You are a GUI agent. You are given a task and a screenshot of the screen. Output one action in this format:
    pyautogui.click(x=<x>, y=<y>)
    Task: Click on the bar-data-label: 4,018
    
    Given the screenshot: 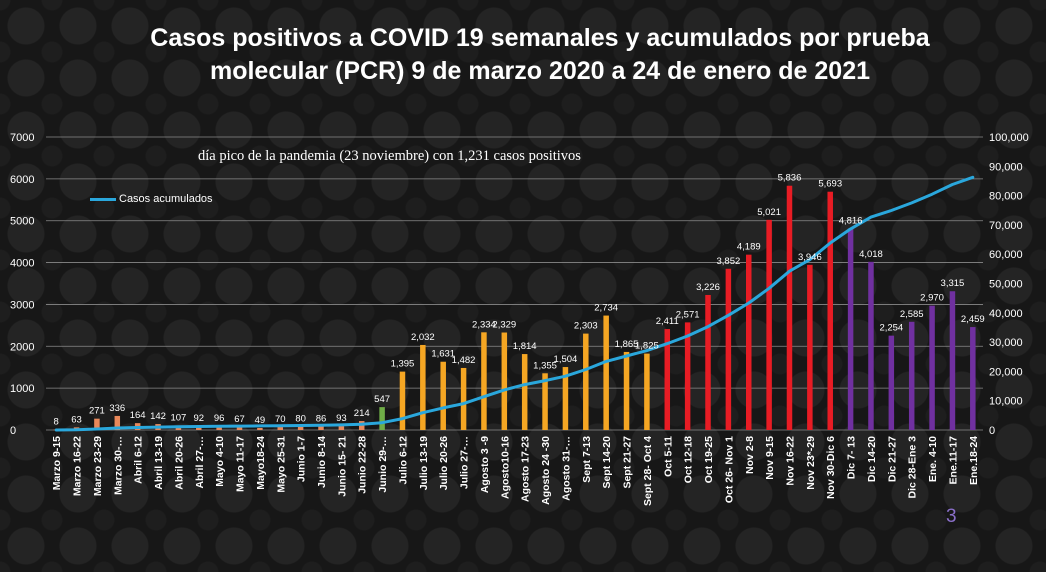 What is the action you would take?
    pyautogui.click(x=871, y=254)
    